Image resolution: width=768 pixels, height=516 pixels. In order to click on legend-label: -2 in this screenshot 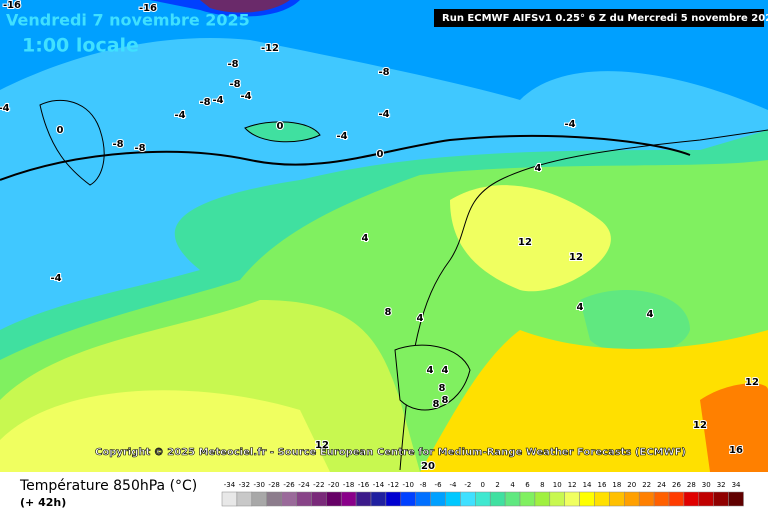, I will do `click(467, 485)`.